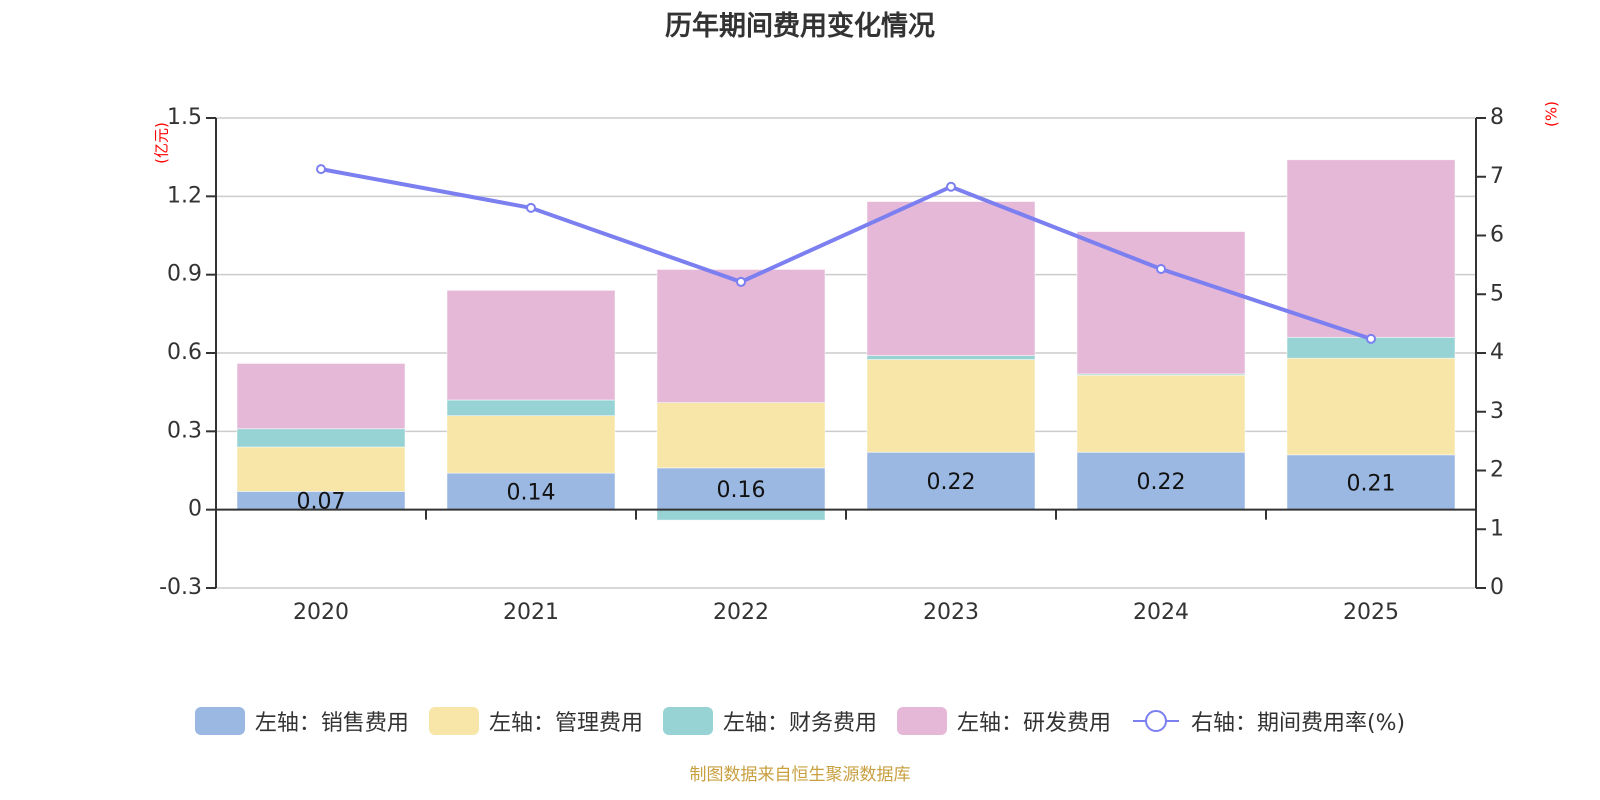 This screenshot has height=800, width=1600. I want to click on legend-item-finance: 左轴：财务费用, so click(769, 721).